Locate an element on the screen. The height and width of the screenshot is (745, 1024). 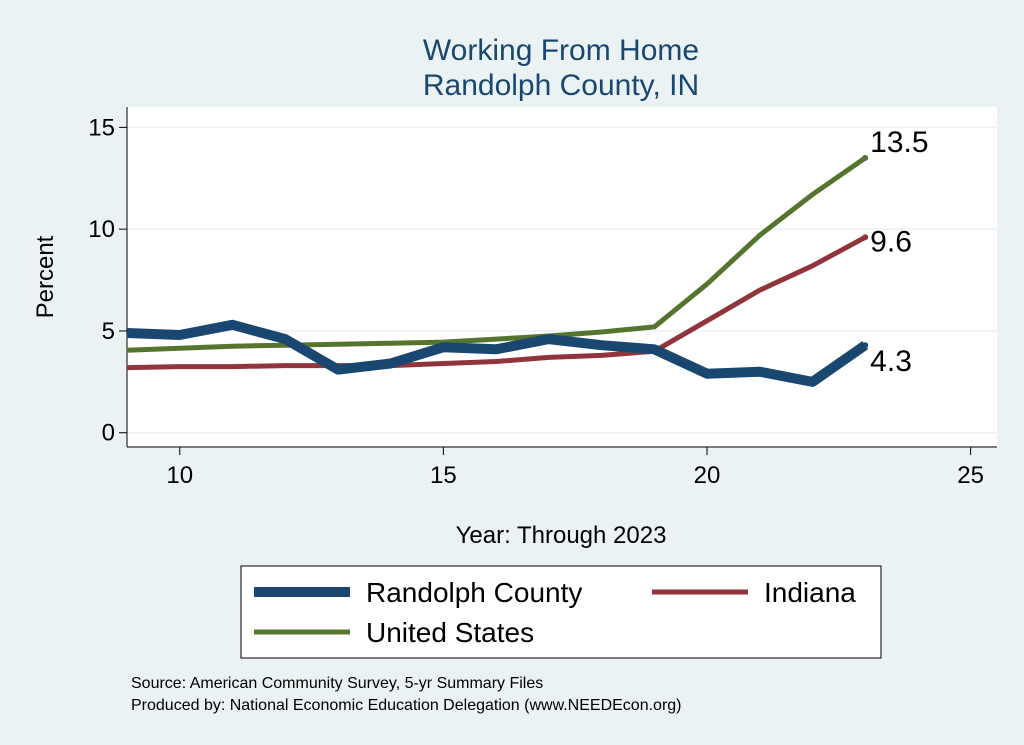
x-tick-label-20: 20 is located at coordinates (707, 475).